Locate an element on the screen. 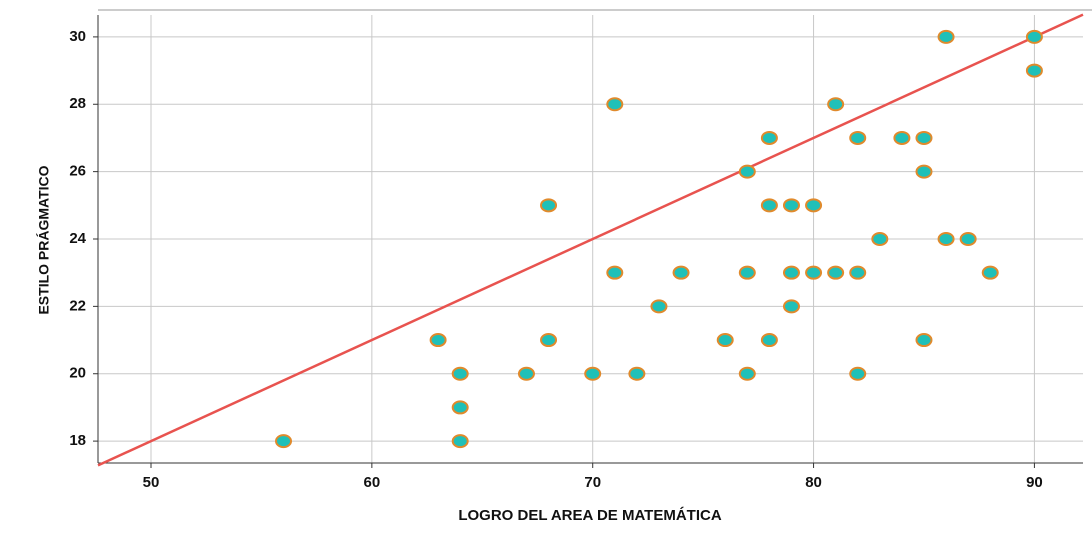 Image resolution: width=1092 pixels, height=535 pixels. y-tick-label: 28 is located at coordinates (77, 103).